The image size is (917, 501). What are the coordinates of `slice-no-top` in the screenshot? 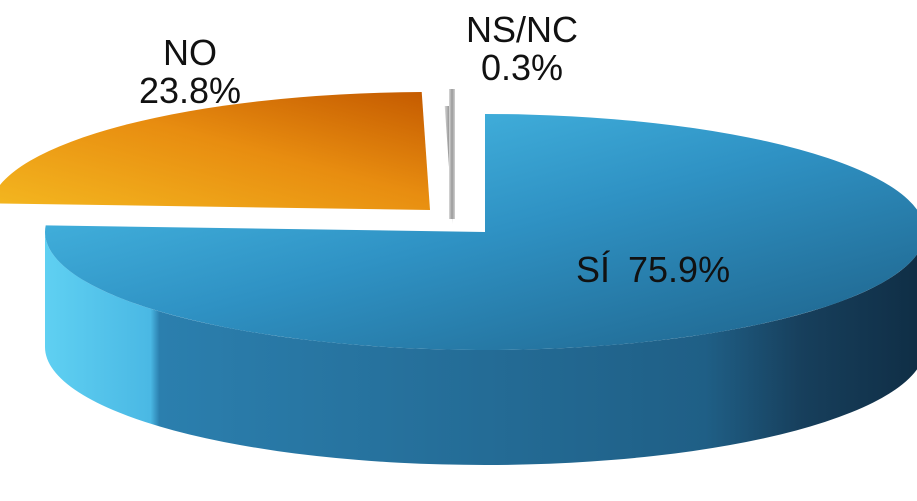 It's located at (215, 151).